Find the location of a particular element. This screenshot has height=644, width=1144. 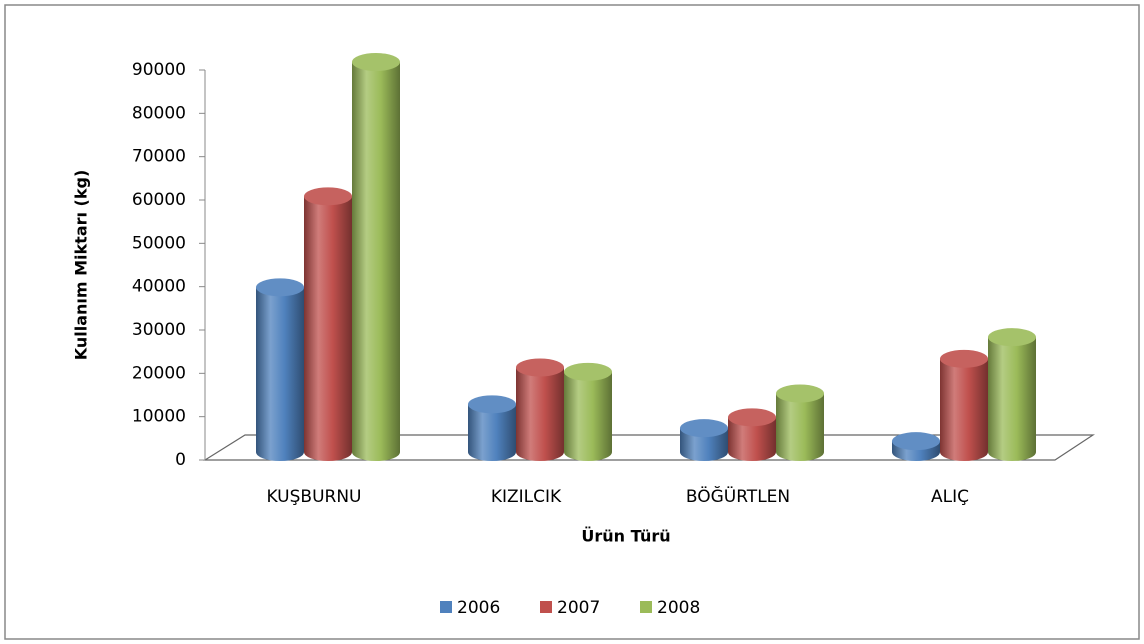

y-tick-label: 90000 is located at coordinates (159, 70).